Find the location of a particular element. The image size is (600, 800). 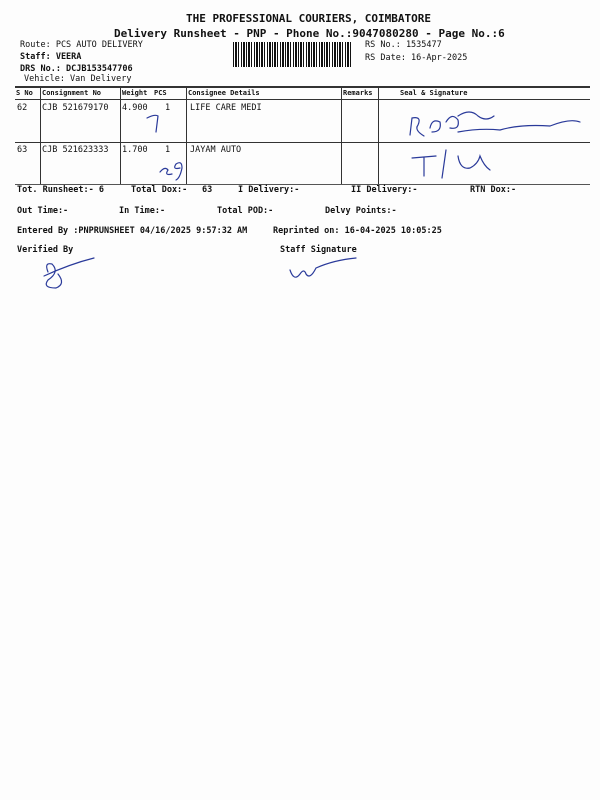

tot-runsheet: Tot. Runsheet:- 6 is located at coordinates (60, 190).